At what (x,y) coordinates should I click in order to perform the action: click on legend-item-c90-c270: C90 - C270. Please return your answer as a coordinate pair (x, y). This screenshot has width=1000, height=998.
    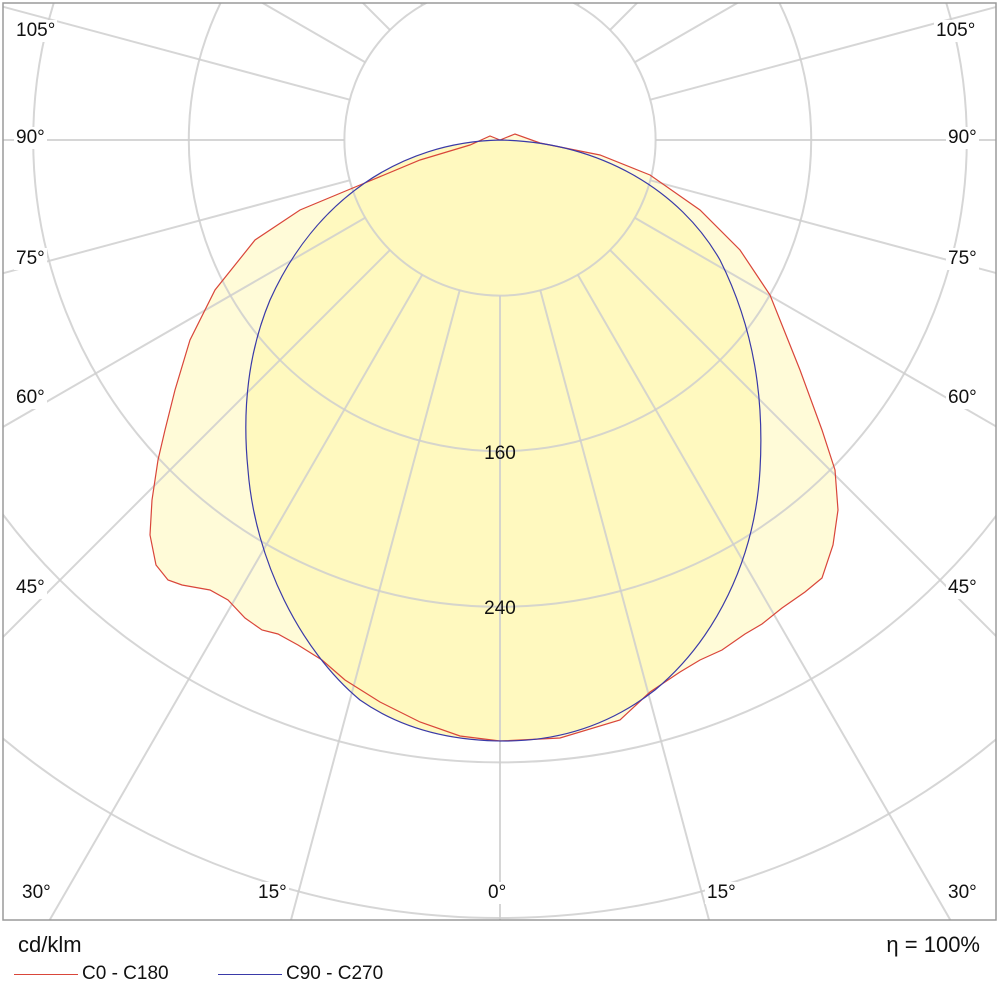
    Looking at the image, I should click on (300, 974).